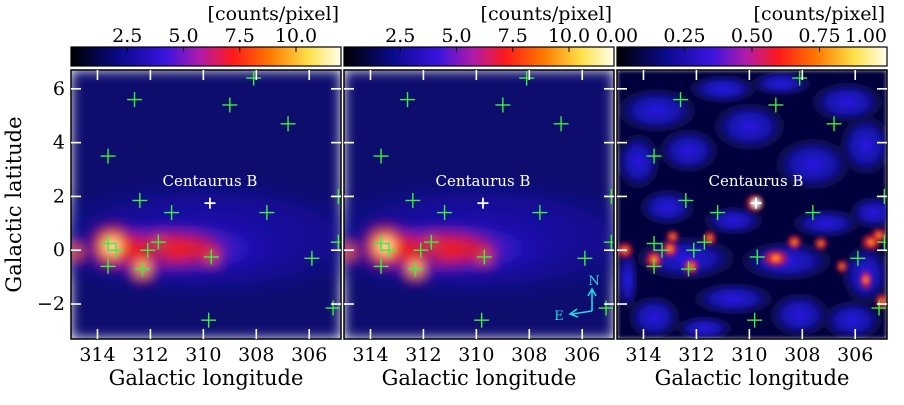 This screenshot has width=904, height=405. Describe the element at coordinates (819, 36) in the screenshot. I see `colorbar-tick-label: 0.75` at that location.